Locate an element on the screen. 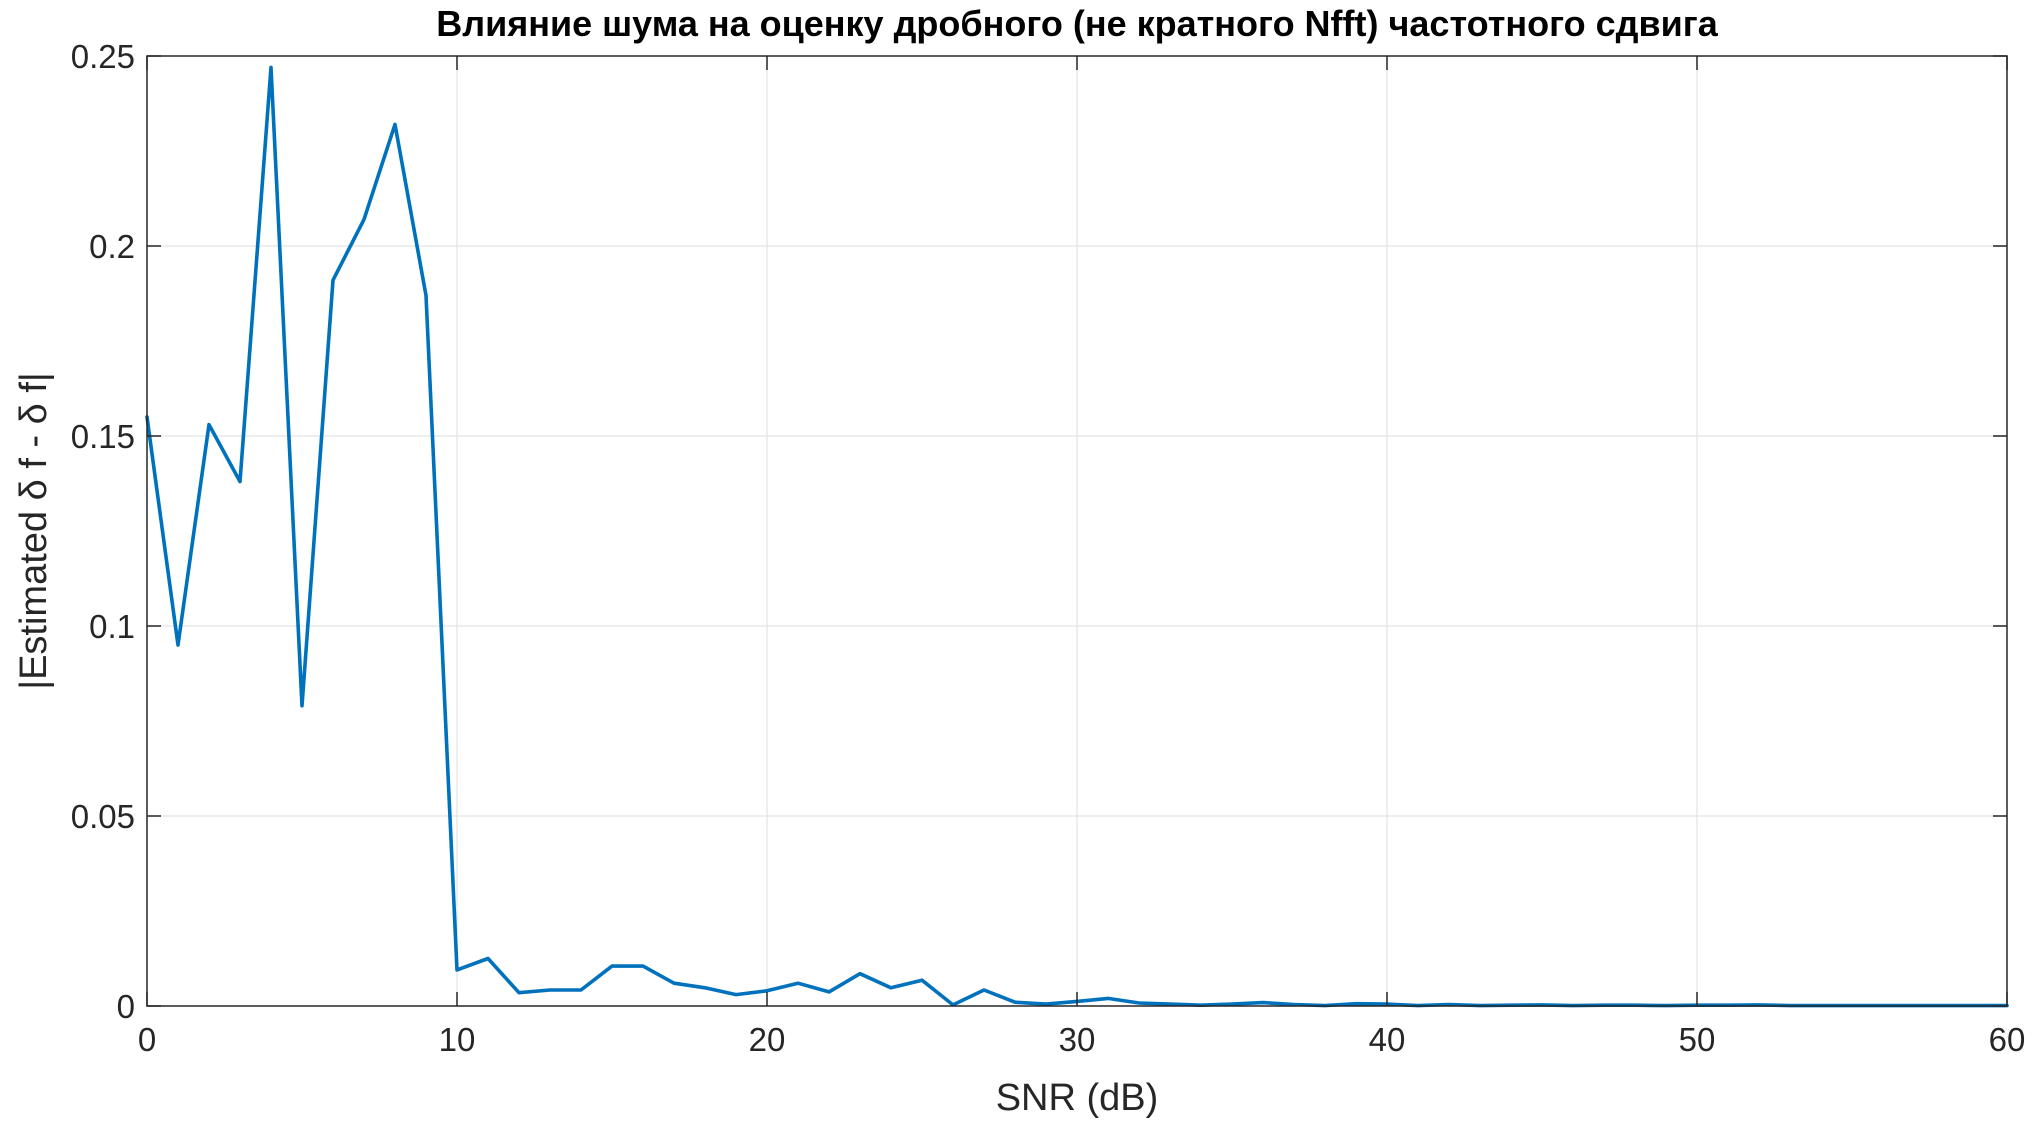  x-axis-label: SNR (dB) is located at coordinates (1077, 1098).